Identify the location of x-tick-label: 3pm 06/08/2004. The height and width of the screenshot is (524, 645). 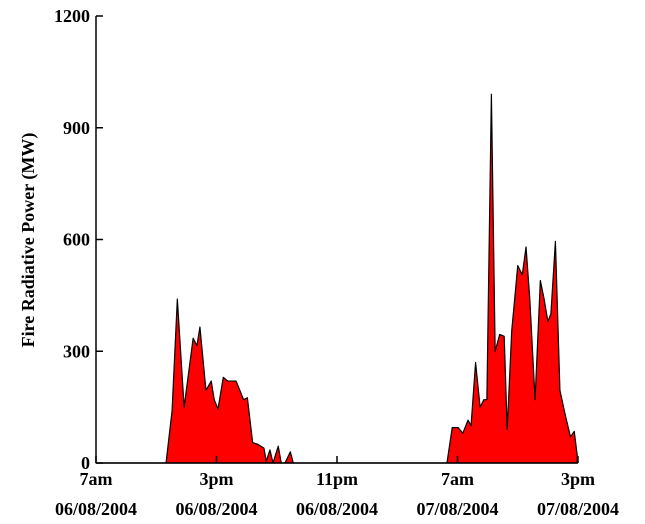
(216, 494).